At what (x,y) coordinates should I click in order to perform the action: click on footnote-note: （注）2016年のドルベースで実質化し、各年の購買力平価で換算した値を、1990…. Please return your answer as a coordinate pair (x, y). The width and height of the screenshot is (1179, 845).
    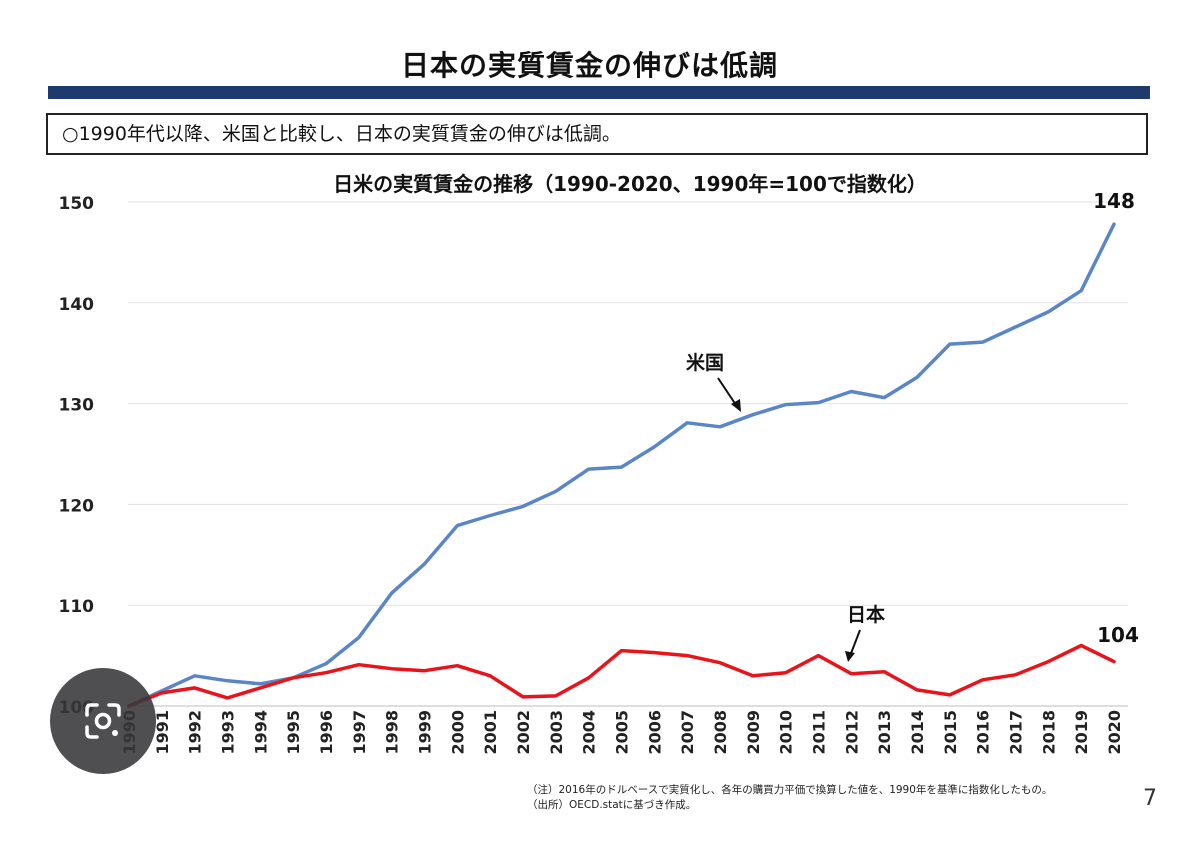
    Looking at the image, I should click on (790, 790).